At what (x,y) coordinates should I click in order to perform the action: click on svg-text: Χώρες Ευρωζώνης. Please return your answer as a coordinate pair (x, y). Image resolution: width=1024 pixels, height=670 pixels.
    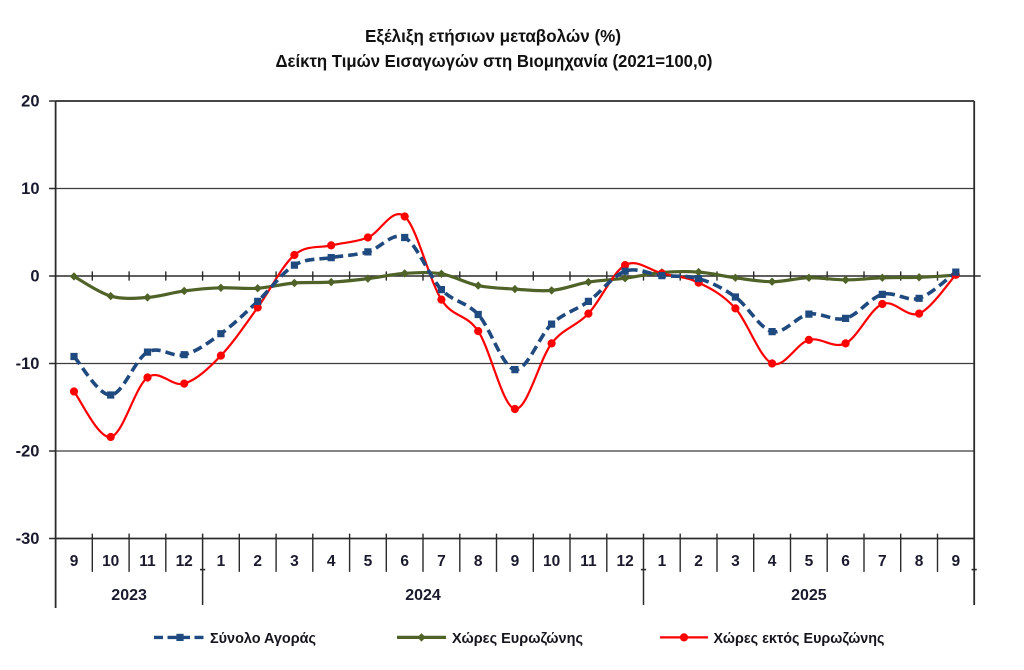
    Looking at the image, I should click on (517, 638).